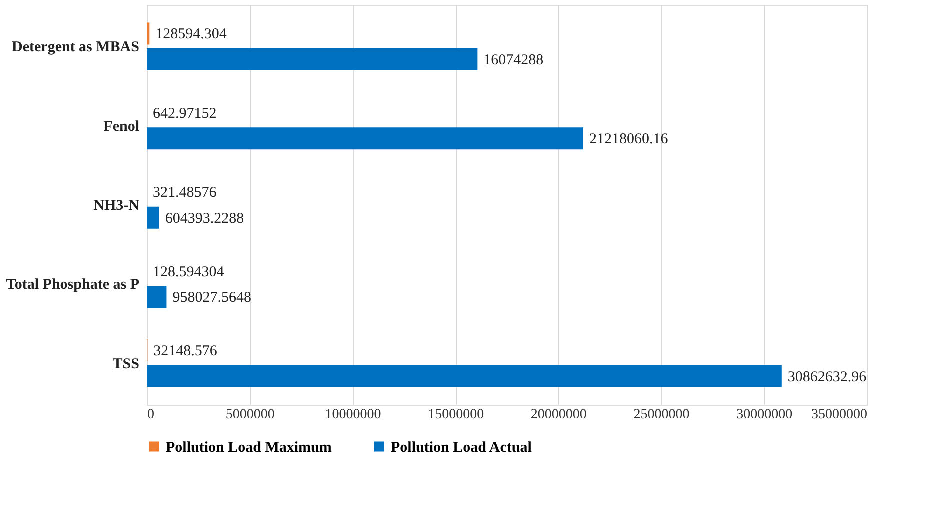  What do you see at coordinates (514, 60) in the screenshot?
I see `data-label: 16074288` at bounding box center [514, 60].